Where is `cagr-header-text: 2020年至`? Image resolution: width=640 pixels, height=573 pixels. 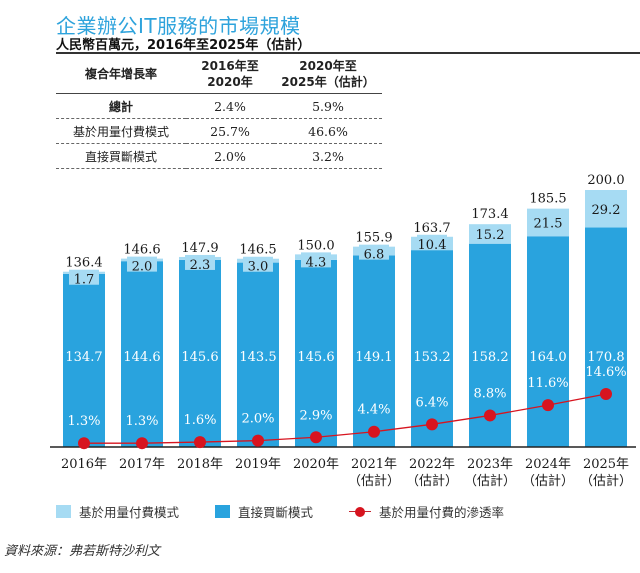
cagr-header-text: 2020年至 is located at coordinates (328, 66).